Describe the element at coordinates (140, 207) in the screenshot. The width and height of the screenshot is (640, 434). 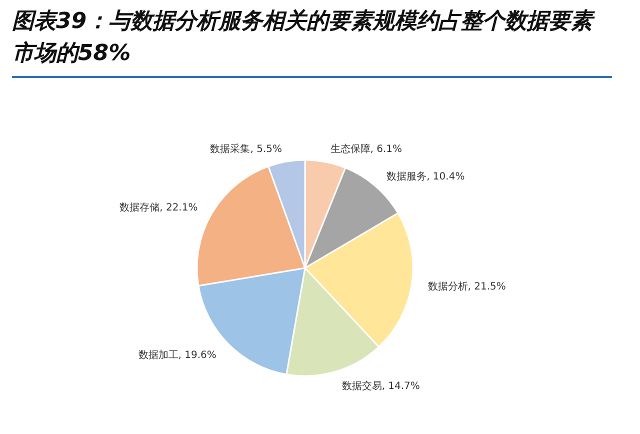
I see `slice-label: 数据存储` at that location.